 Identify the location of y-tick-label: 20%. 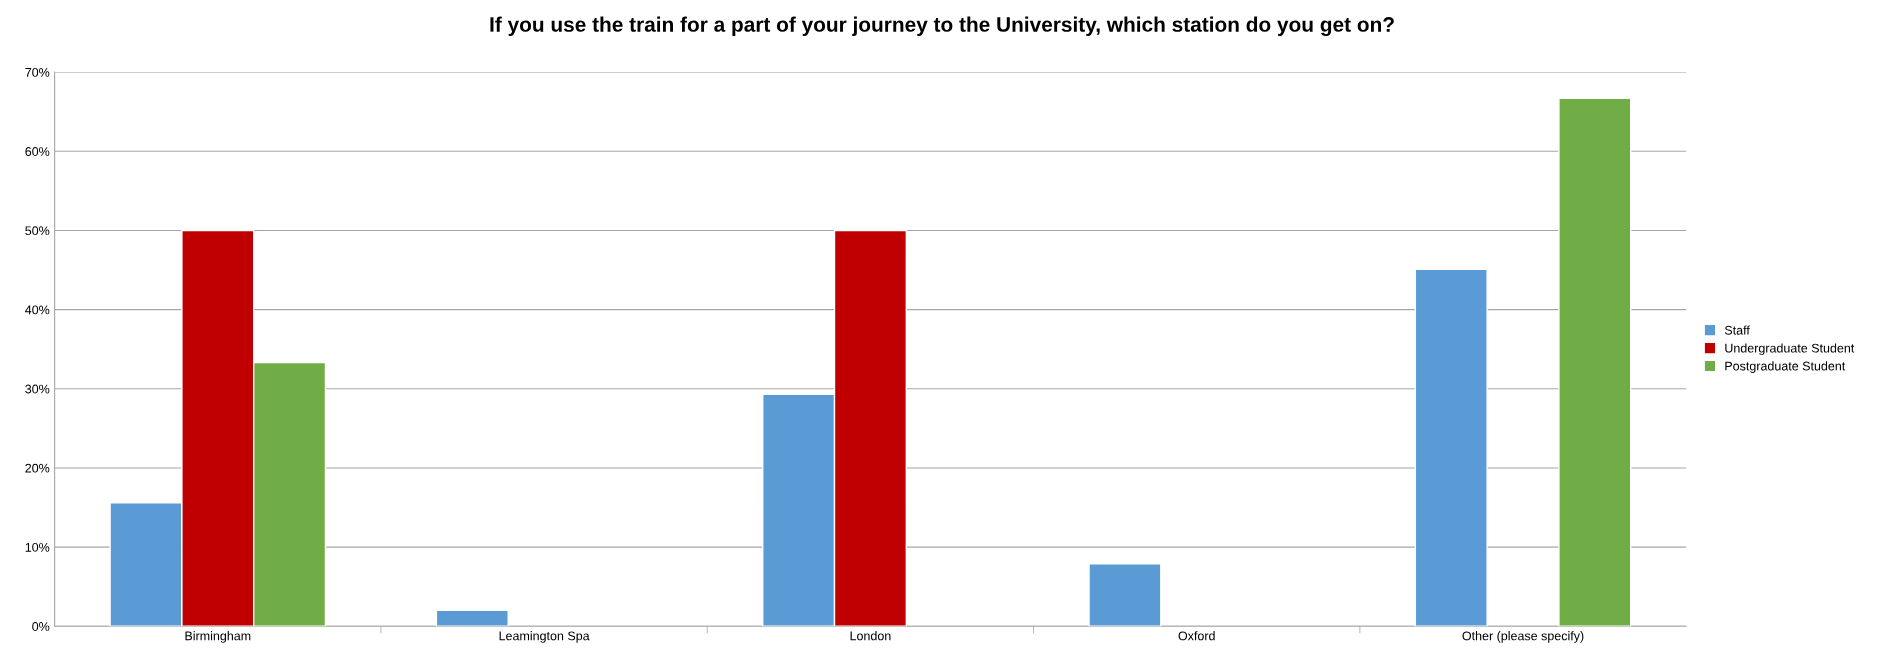
(37, 468).